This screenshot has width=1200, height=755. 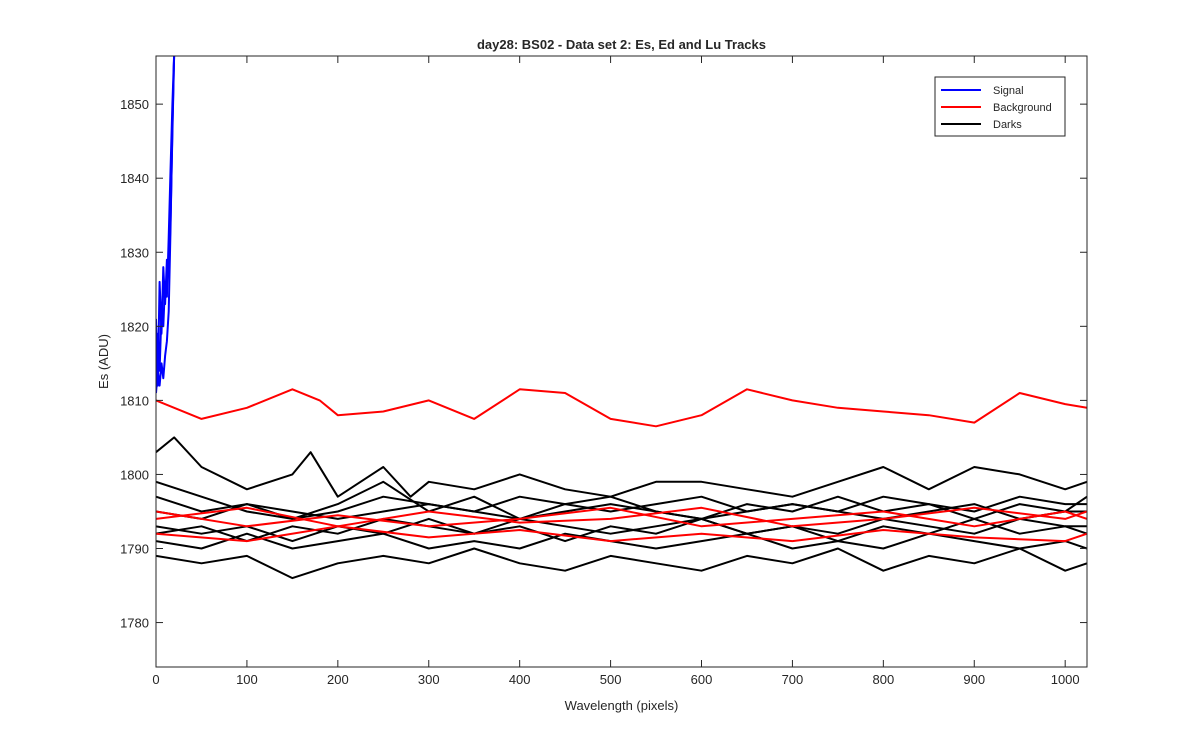 What do you see at coordinates (134, 474) in the screenshot?
I see `y-tick-label: 1800` at bounding box center [134, 474].